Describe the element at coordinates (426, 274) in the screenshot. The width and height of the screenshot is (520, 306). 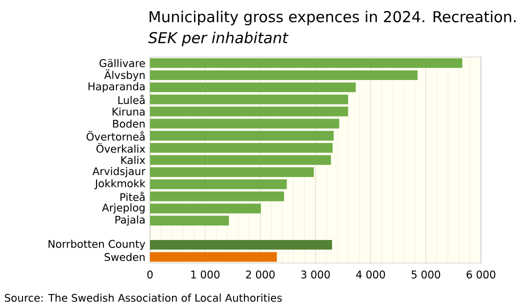
I see `x-tick-label: 5 000` at that location.